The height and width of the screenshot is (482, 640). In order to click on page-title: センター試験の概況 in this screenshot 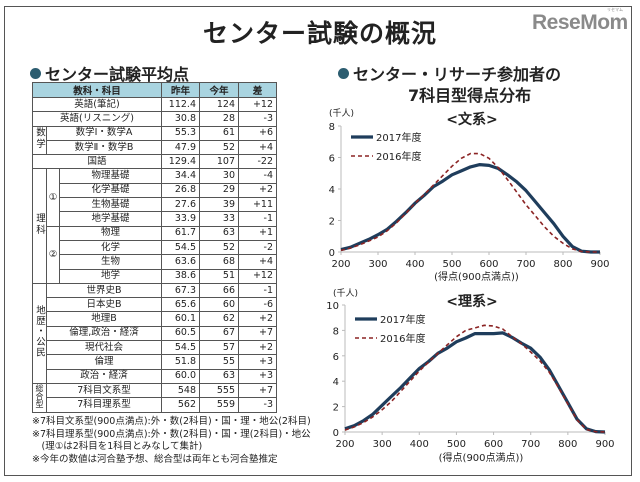, I will do `click(319, 33)`.